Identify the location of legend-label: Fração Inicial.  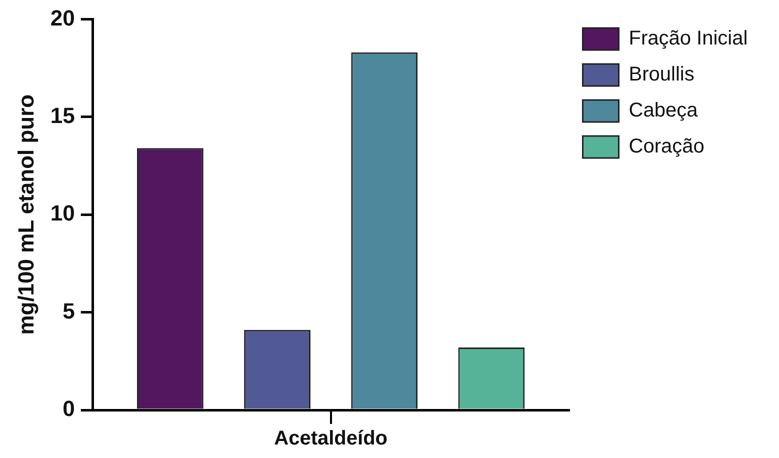
(688, 39).